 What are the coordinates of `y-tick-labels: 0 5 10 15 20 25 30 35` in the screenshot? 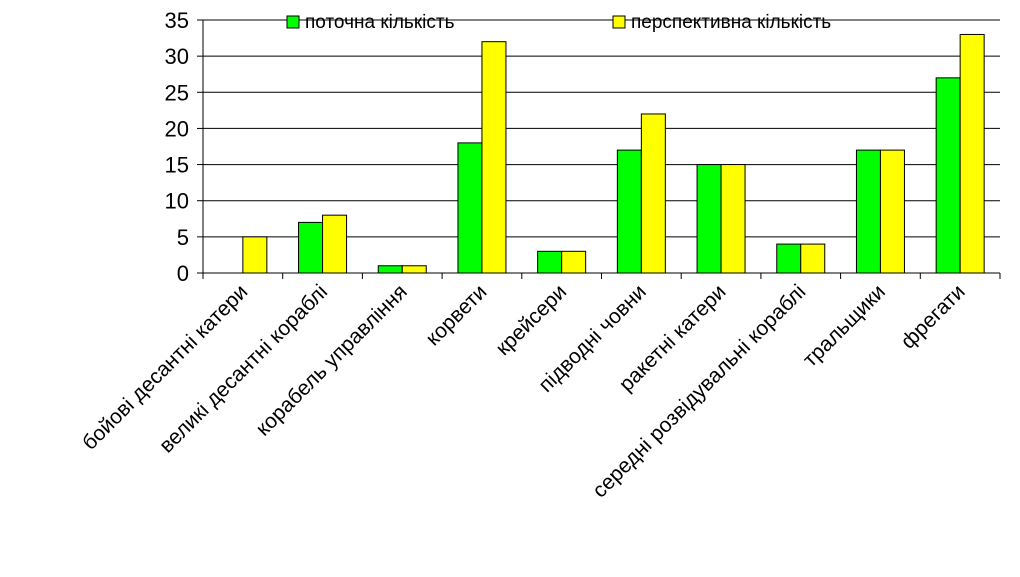 It's located at (177, 147).